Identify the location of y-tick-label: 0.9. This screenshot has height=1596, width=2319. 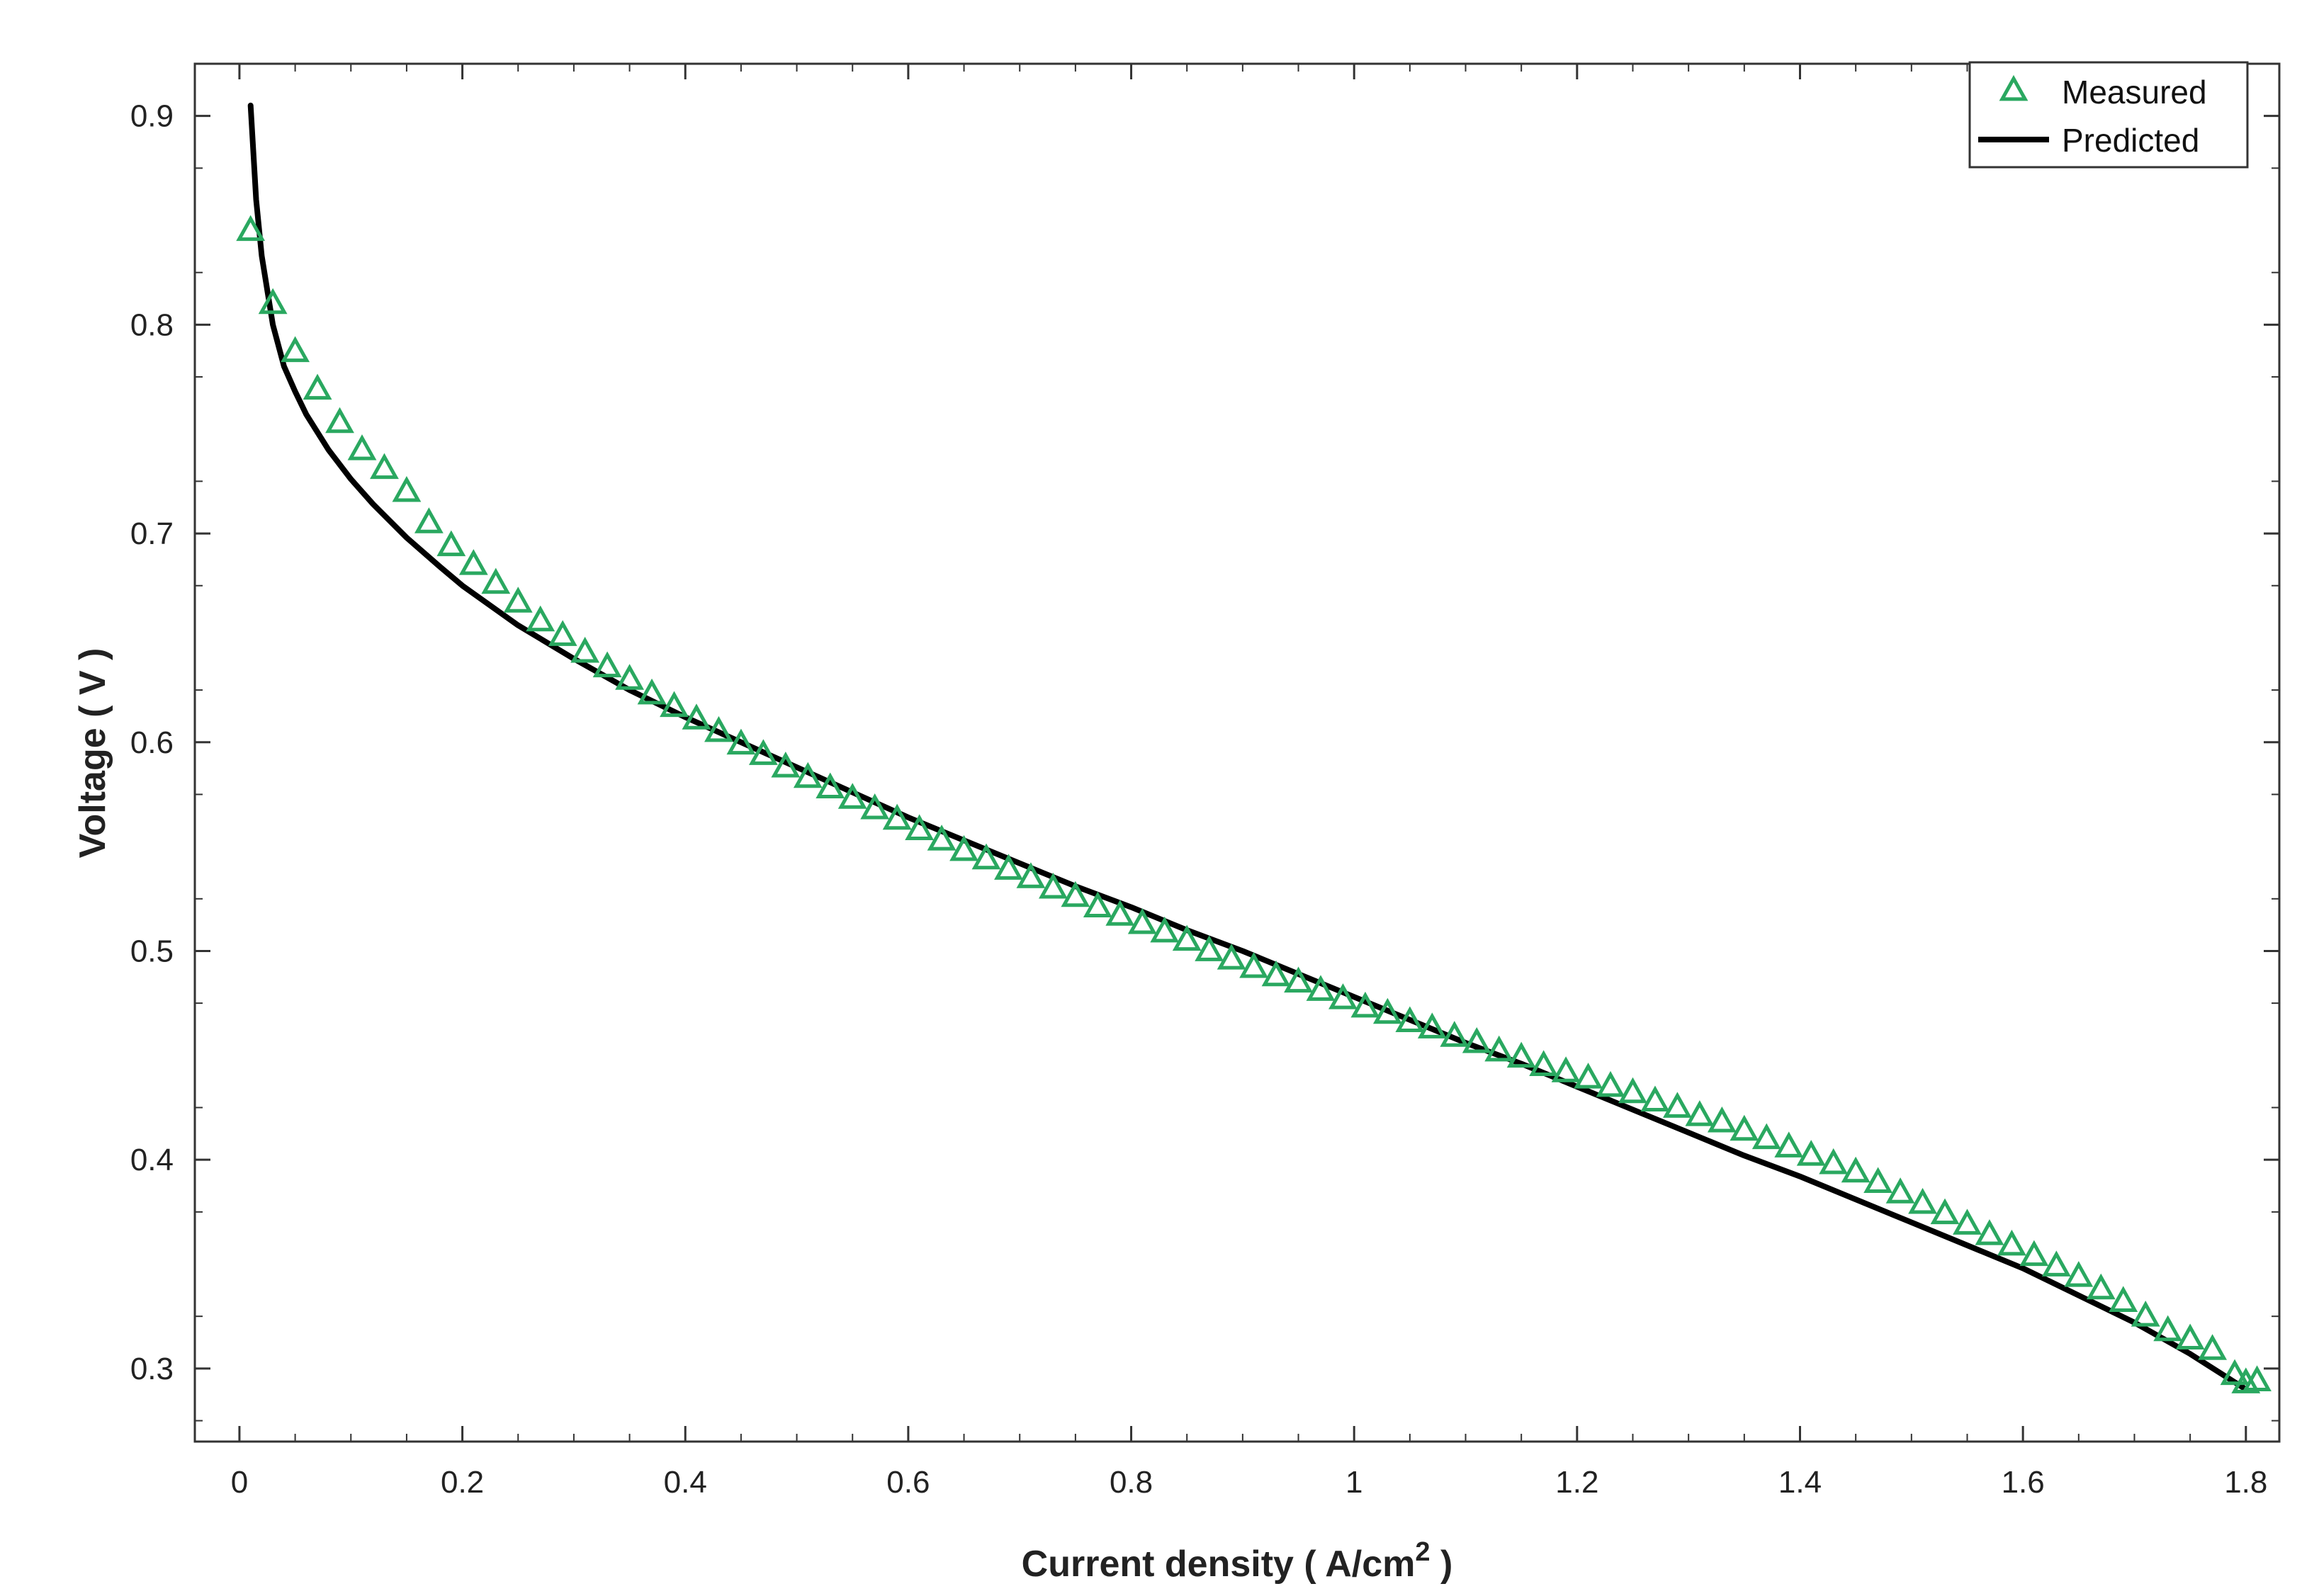
(152, 116).